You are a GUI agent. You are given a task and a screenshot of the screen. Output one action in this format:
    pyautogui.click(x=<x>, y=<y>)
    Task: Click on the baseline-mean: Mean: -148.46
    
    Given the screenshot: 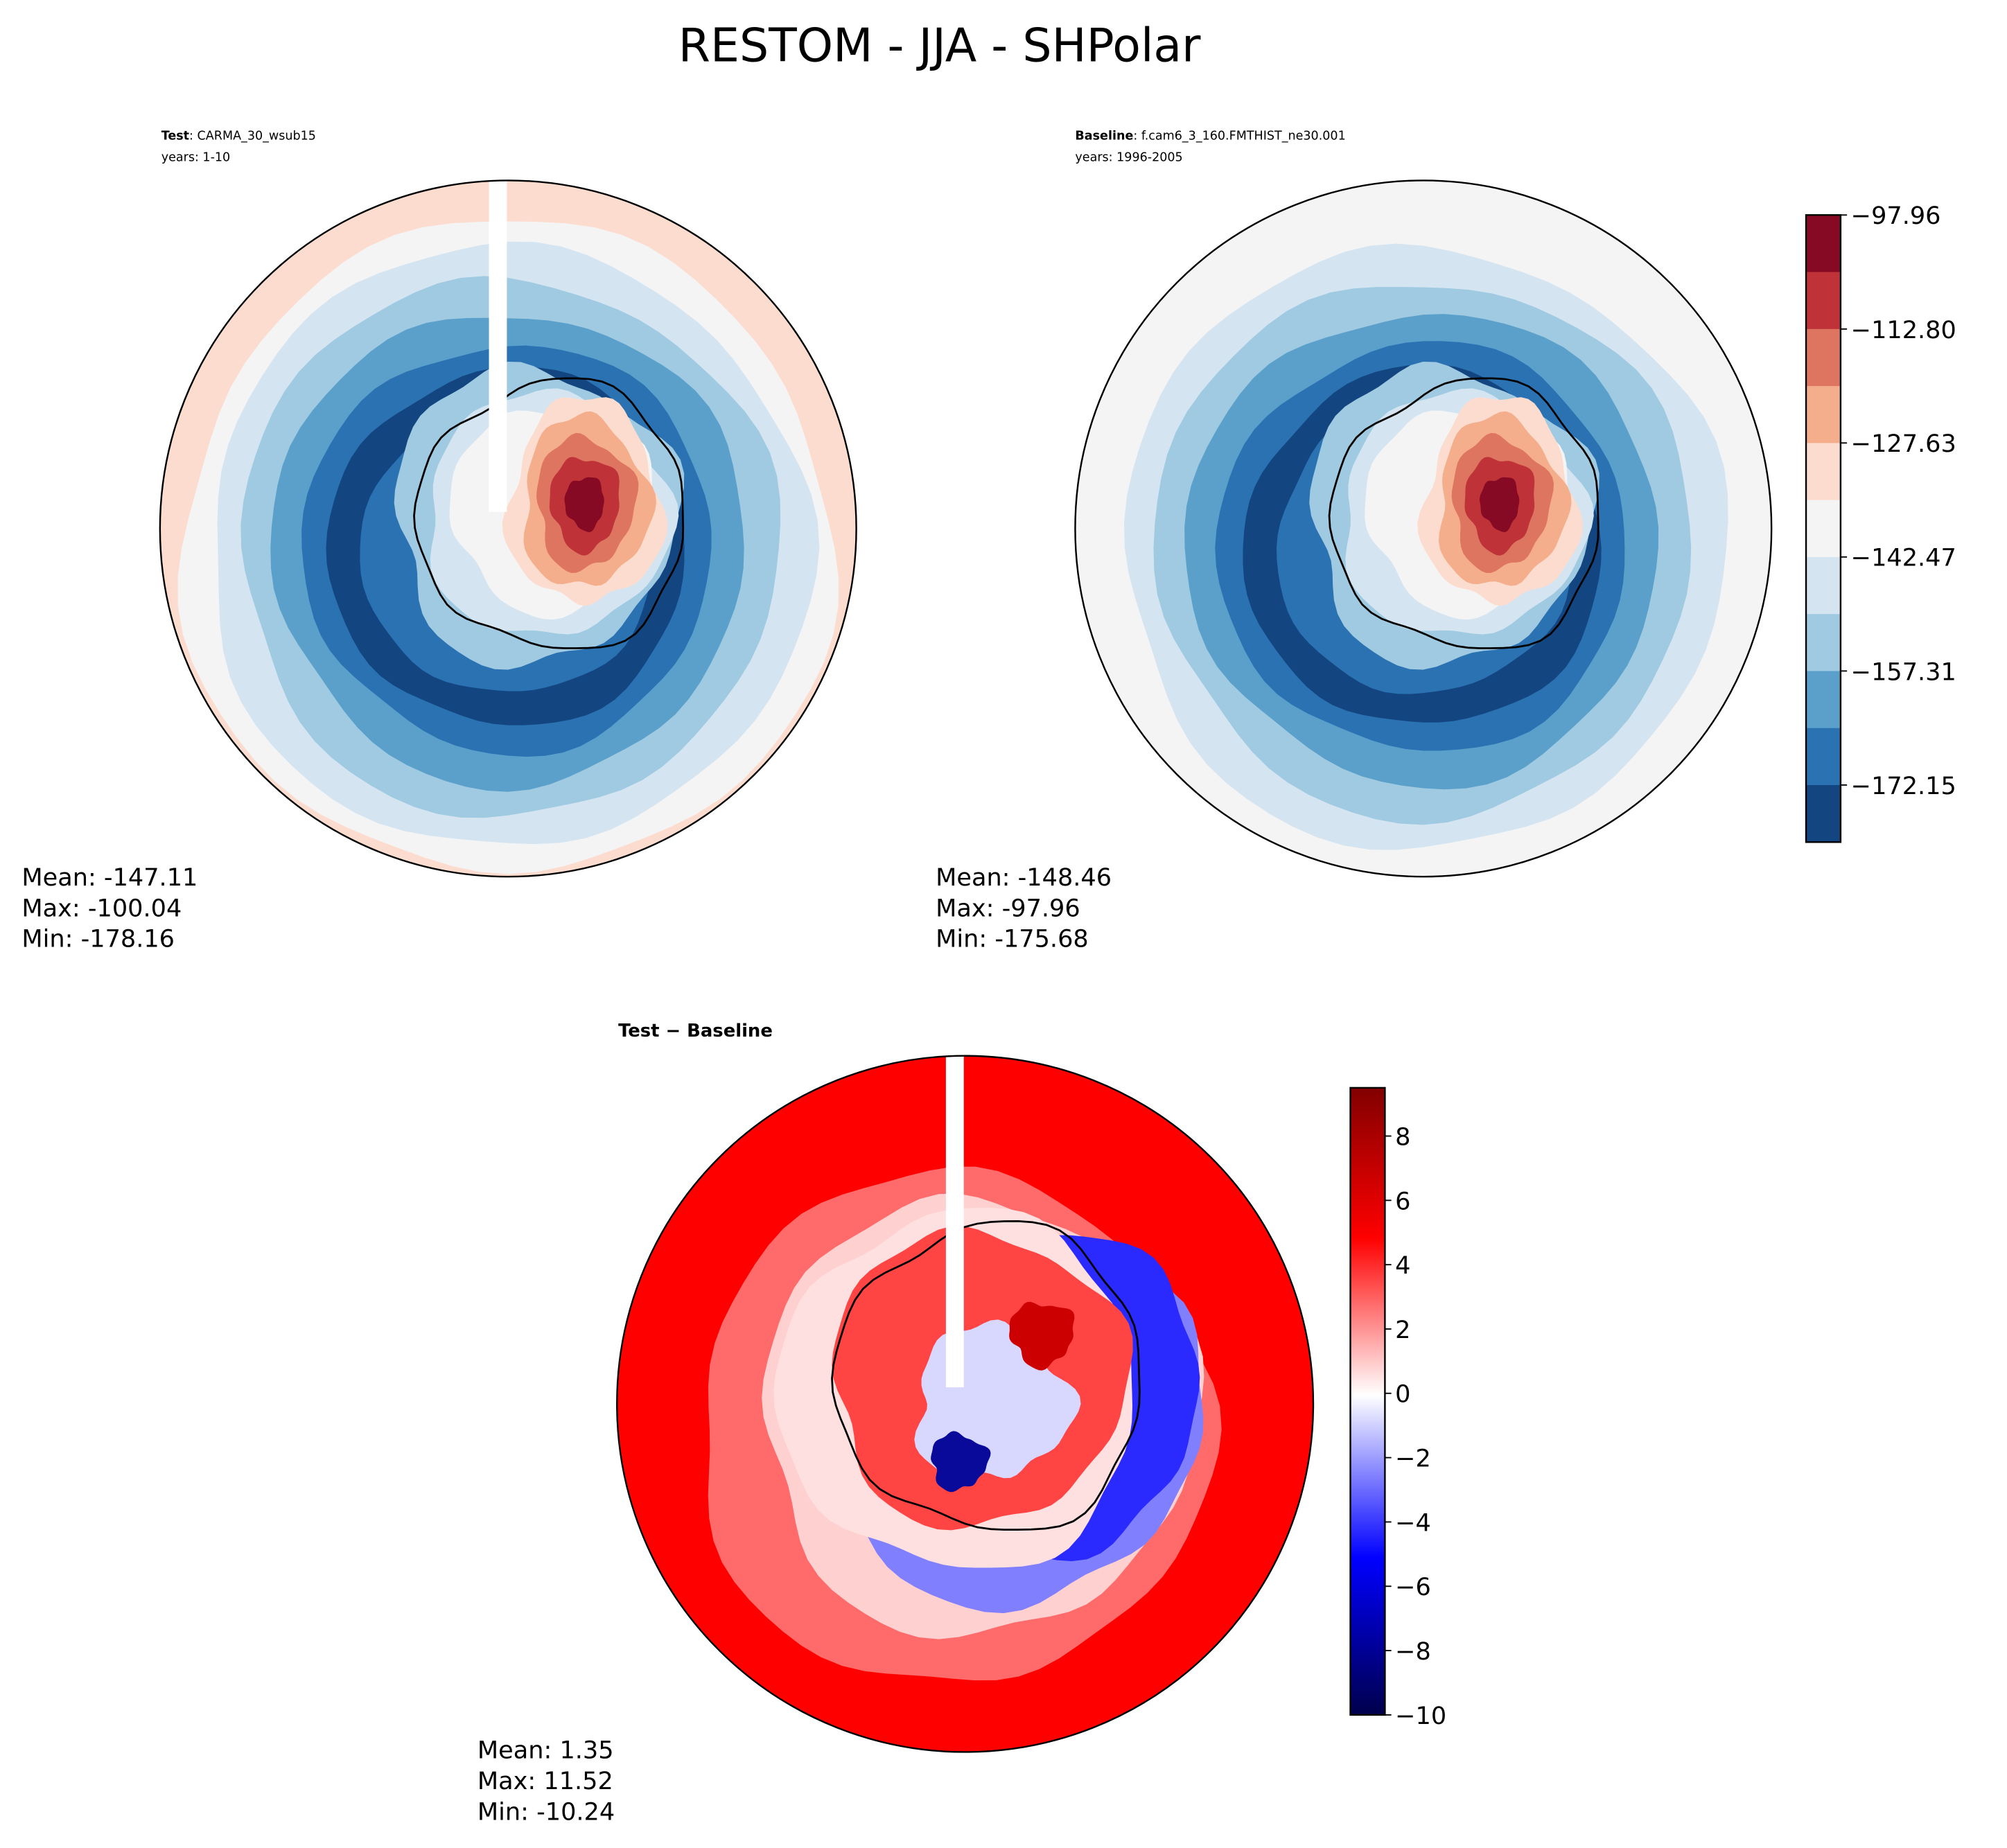 What is the action you would take?
    pyautogui.click(x=1024, y=877)
    